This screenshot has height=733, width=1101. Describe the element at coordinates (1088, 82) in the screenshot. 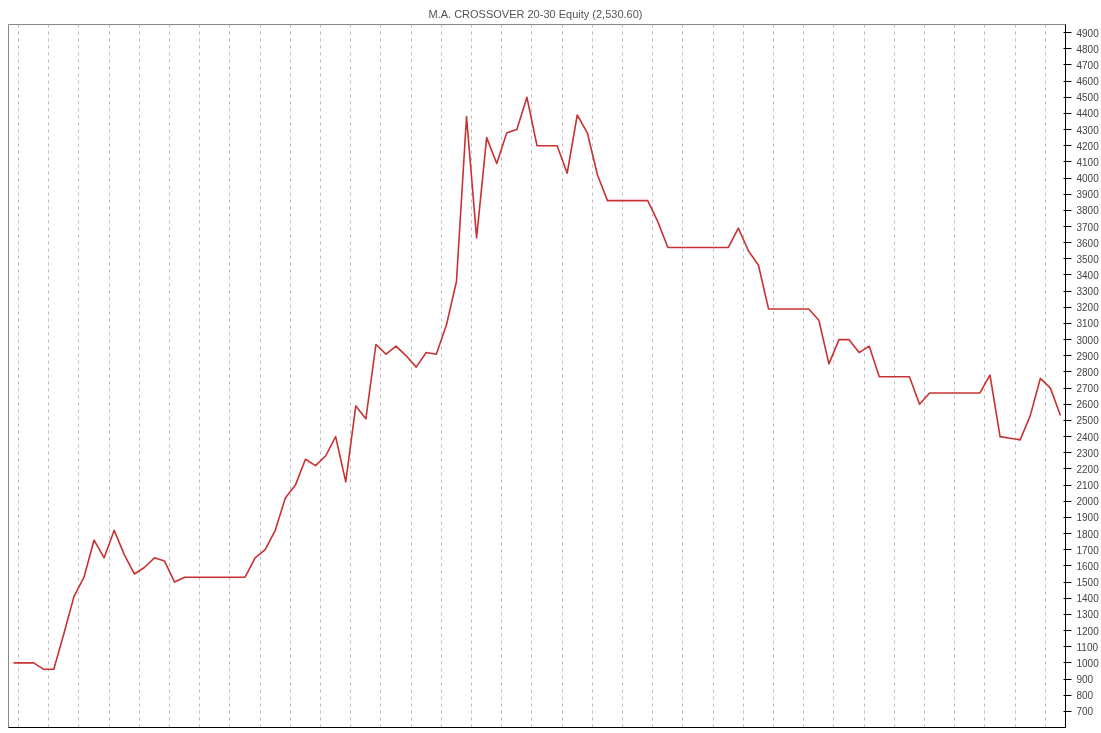

I see `y-tick-label: 4600` at that location.